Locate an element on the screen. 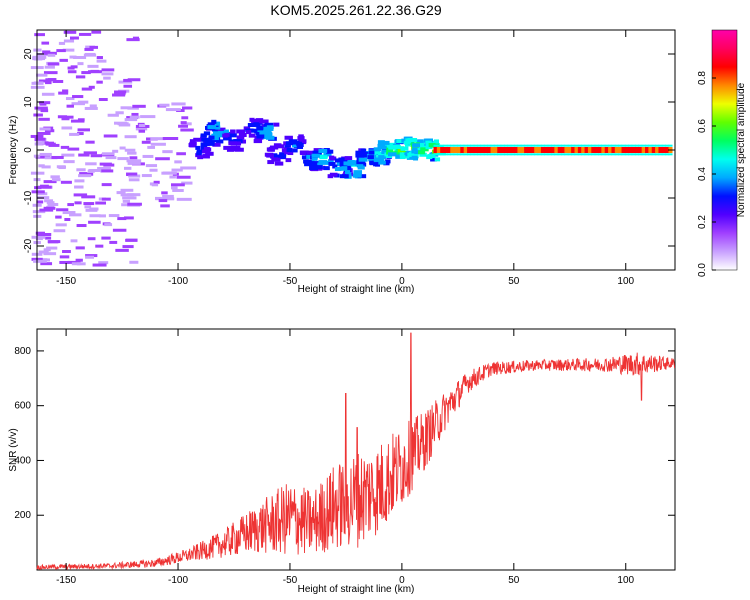 The height and width of the screenshot is (600, 750). x-tick-label: 0 is located at coordinates (402, 281).